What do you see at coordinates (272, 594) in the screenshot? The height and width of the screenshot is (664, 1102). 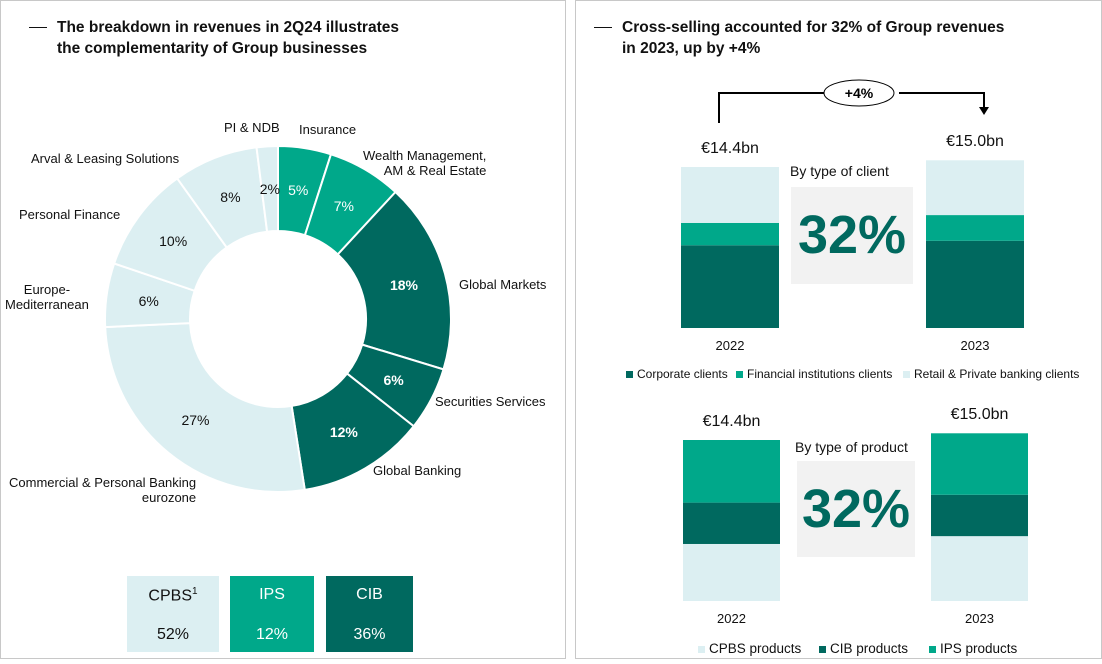 I see `box-label: IPS` at bounding box center [272, 594].